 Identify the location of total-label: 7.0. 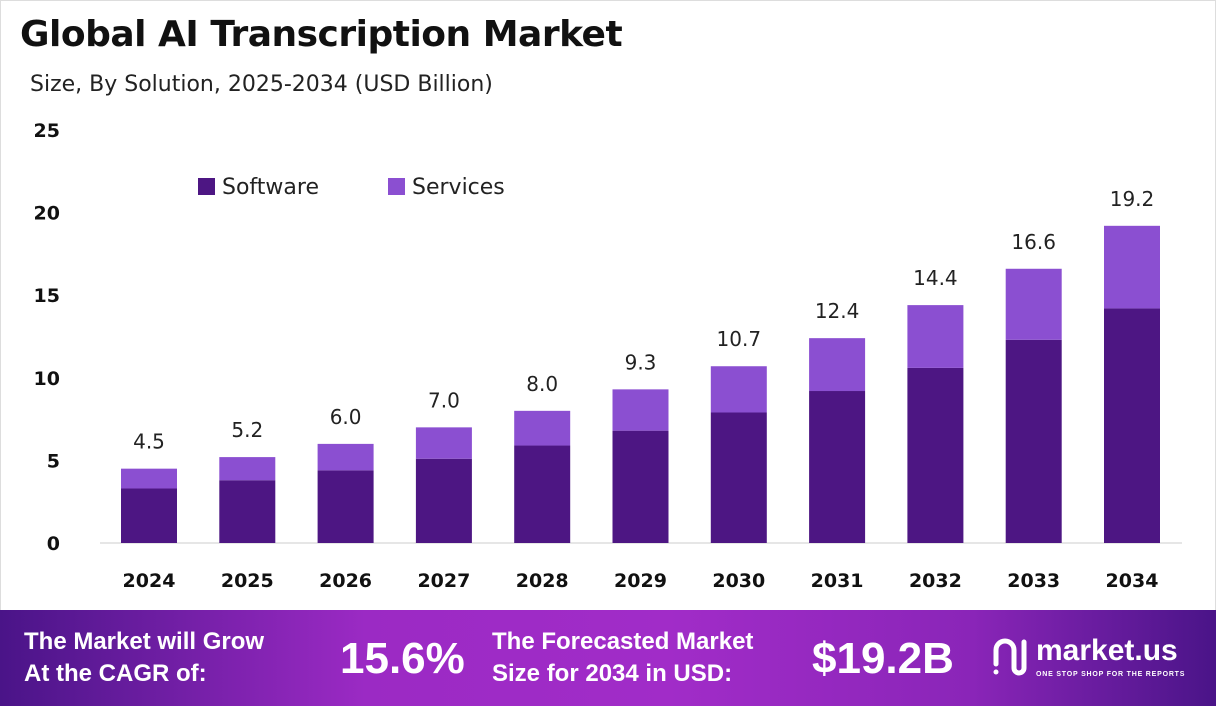
(444, 400).